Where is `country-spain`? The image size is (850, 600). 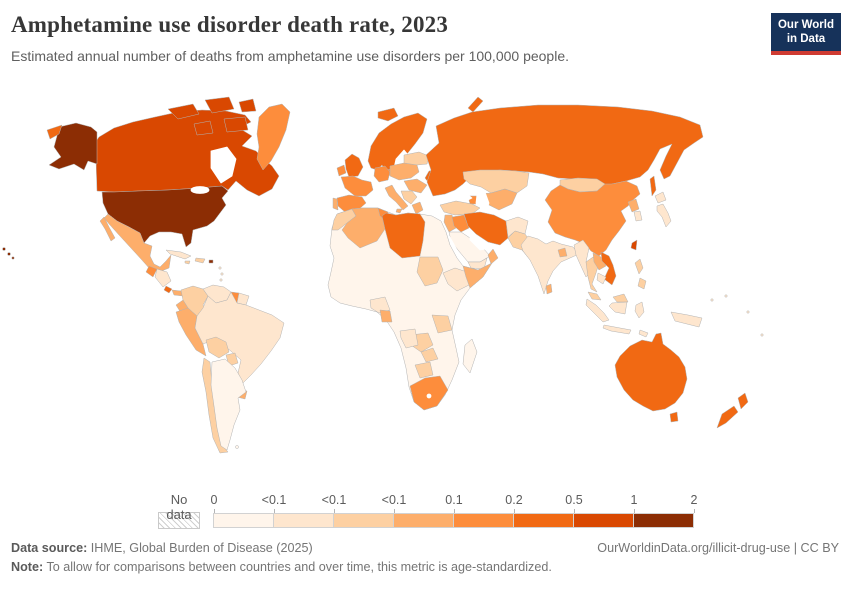 country-spain is located at coordinates (351, 203).